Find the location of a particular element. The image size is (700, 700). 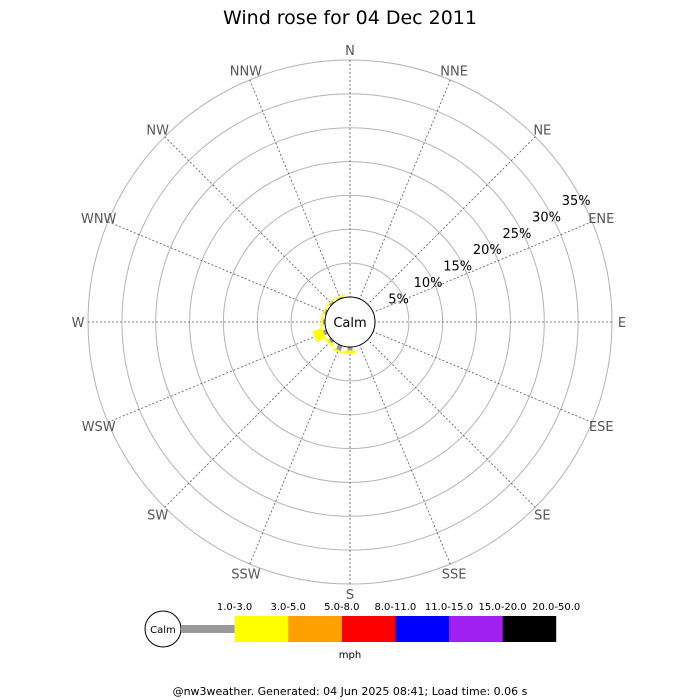

ring-percent-labels: 5% 10%15%20%25%30%35% is located at coordinates (489, 251).